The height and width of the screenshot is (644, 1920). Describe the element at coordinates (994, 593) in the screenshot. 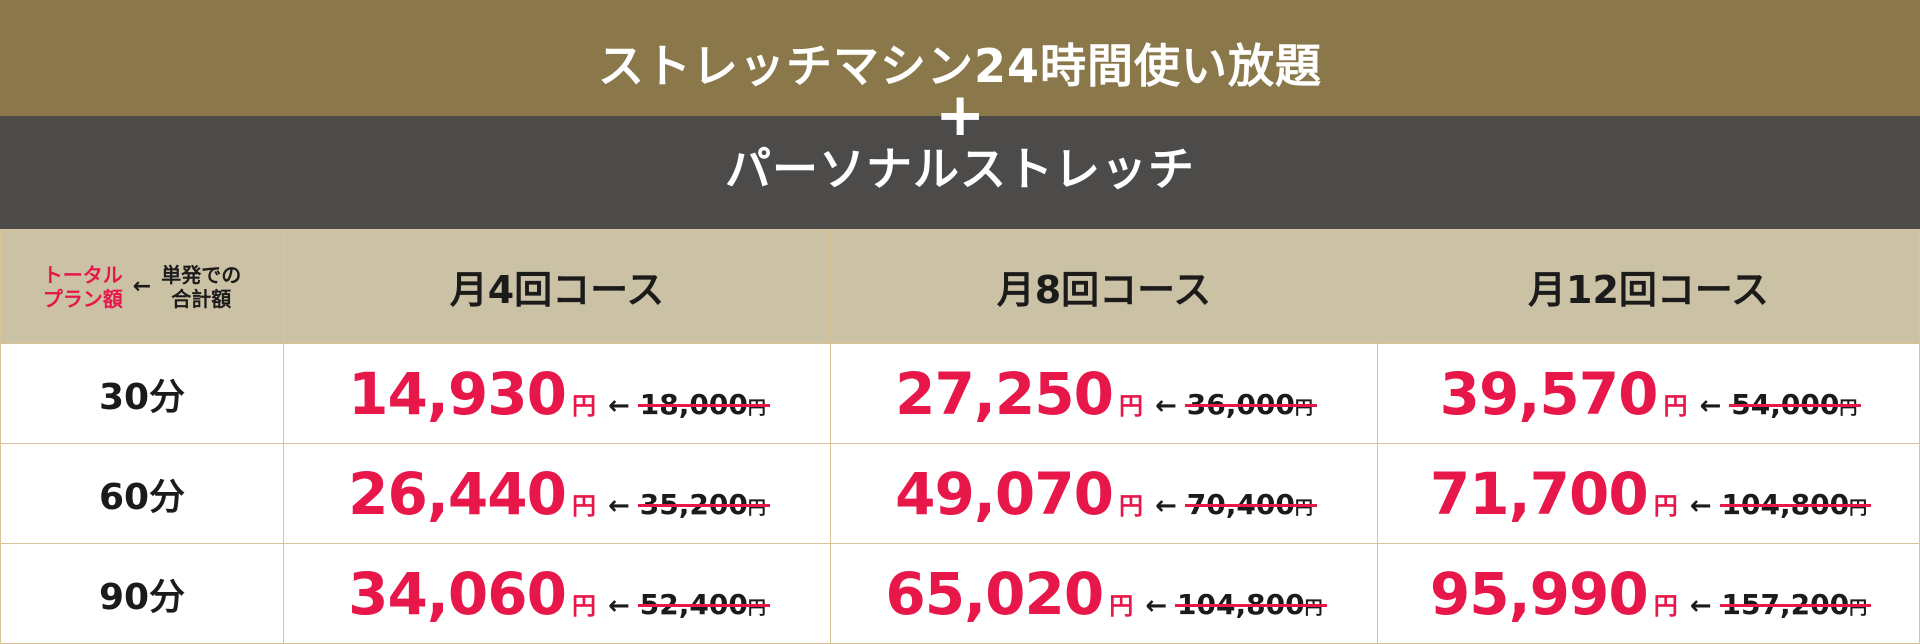

I see `plan-price: 65,020` at that location.